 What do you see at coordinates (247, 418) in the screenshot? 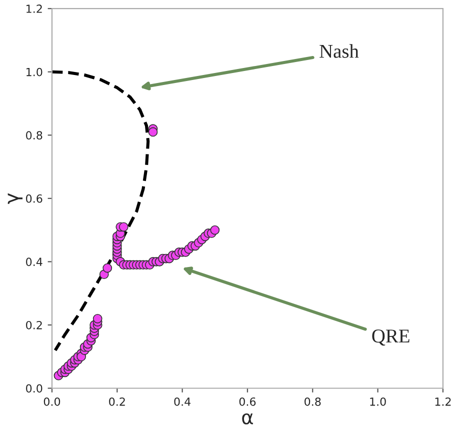
I see `x-axis-title: α` at bounding box center [247, 418].